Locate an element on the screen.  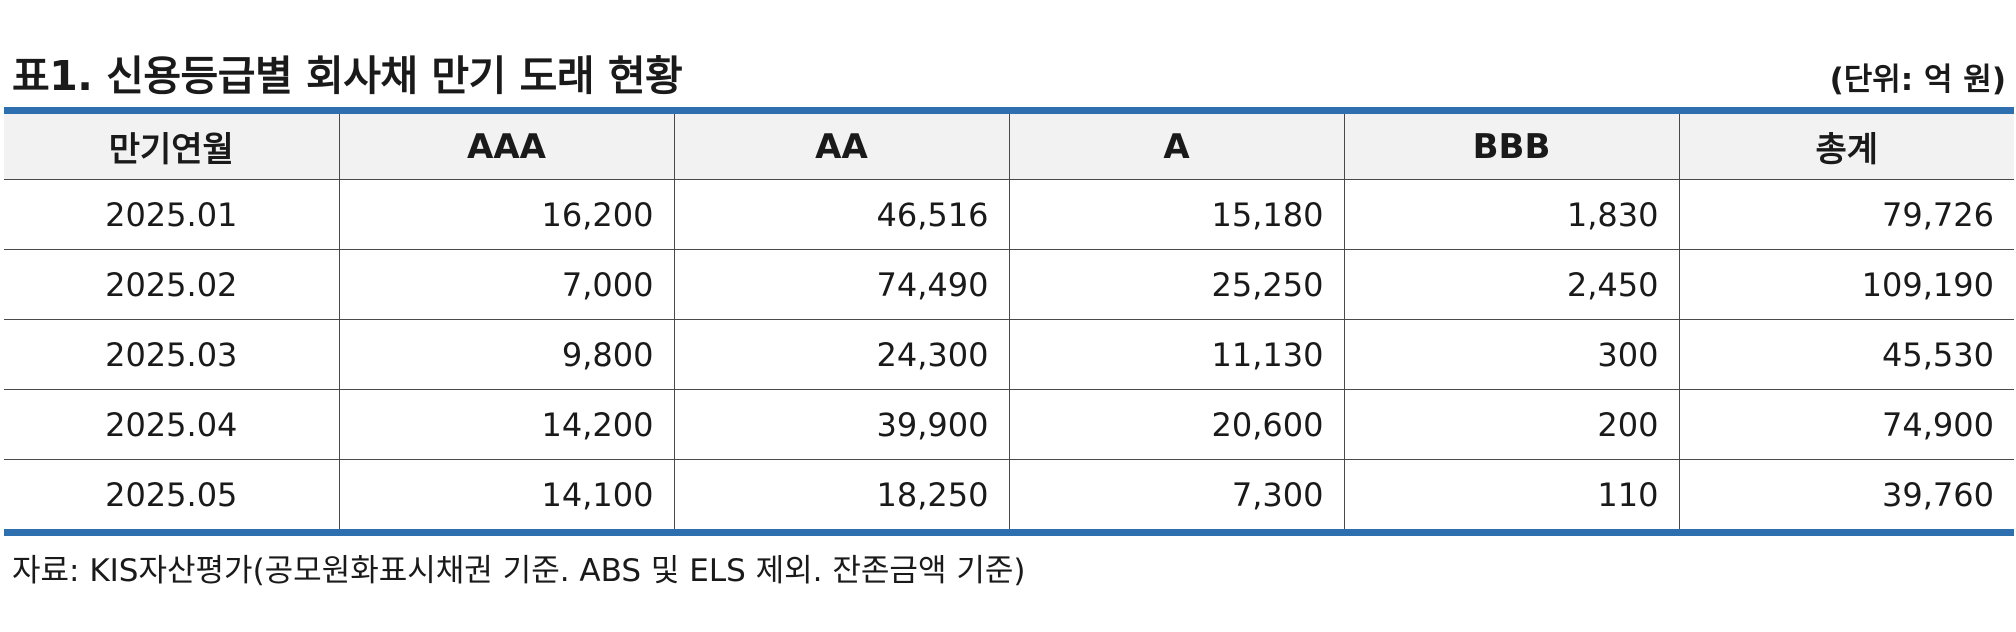
header-cell-total: 총계 is located at coordinates (1846, 145).